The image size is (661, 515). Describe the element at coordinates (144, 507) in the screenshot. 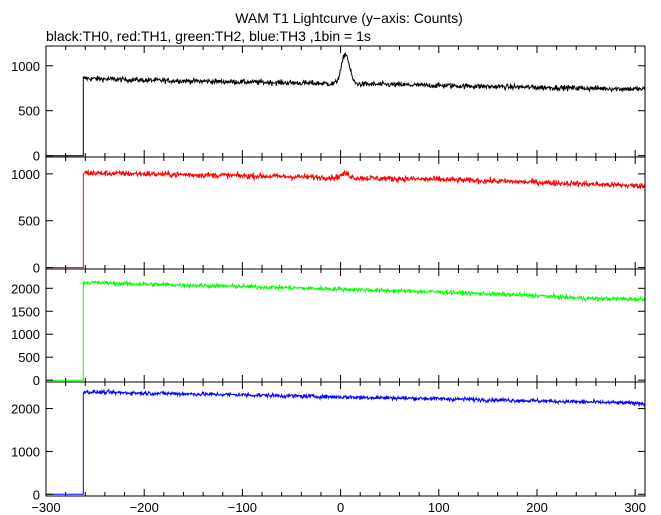

I see `x-tick-label: −200` at that location.